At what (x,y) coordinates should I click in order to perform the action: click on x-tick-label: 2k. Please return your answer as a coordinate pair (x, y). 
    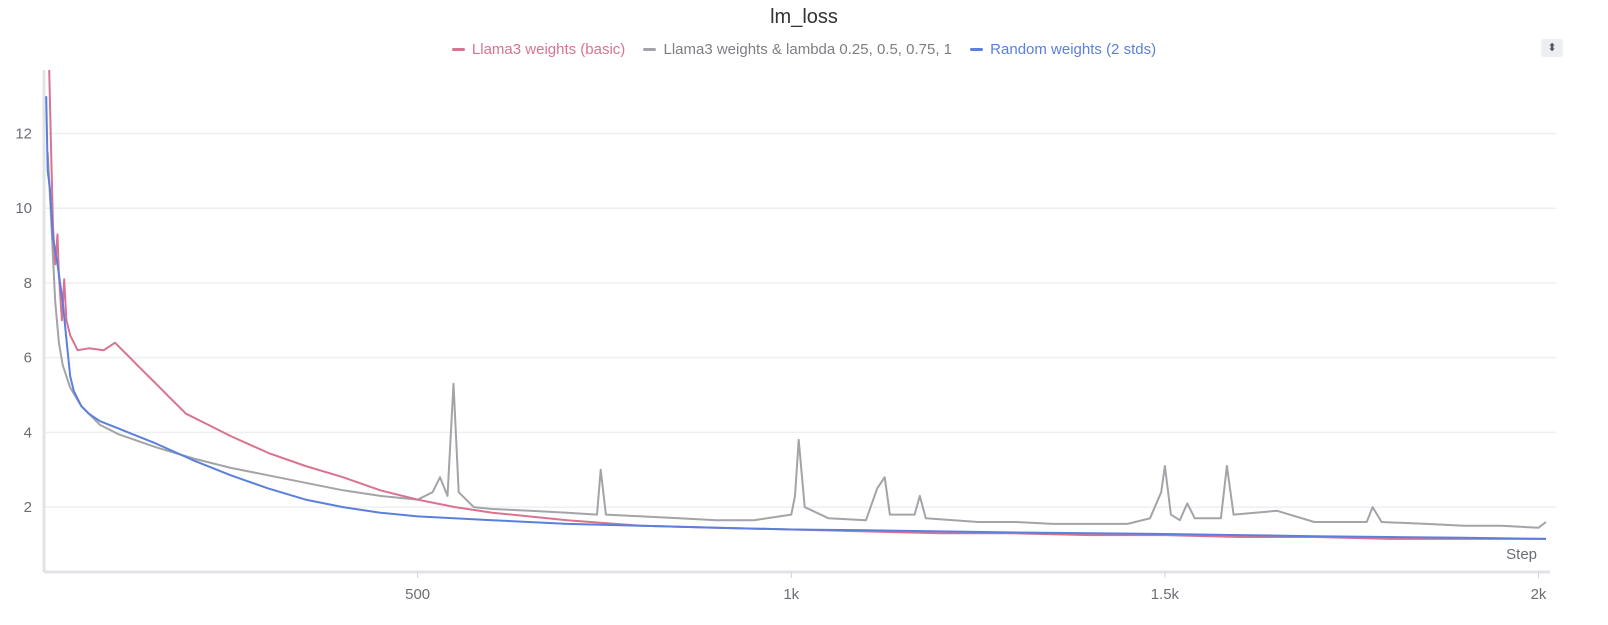
    Looking at the image, I should click on (1539, 594).